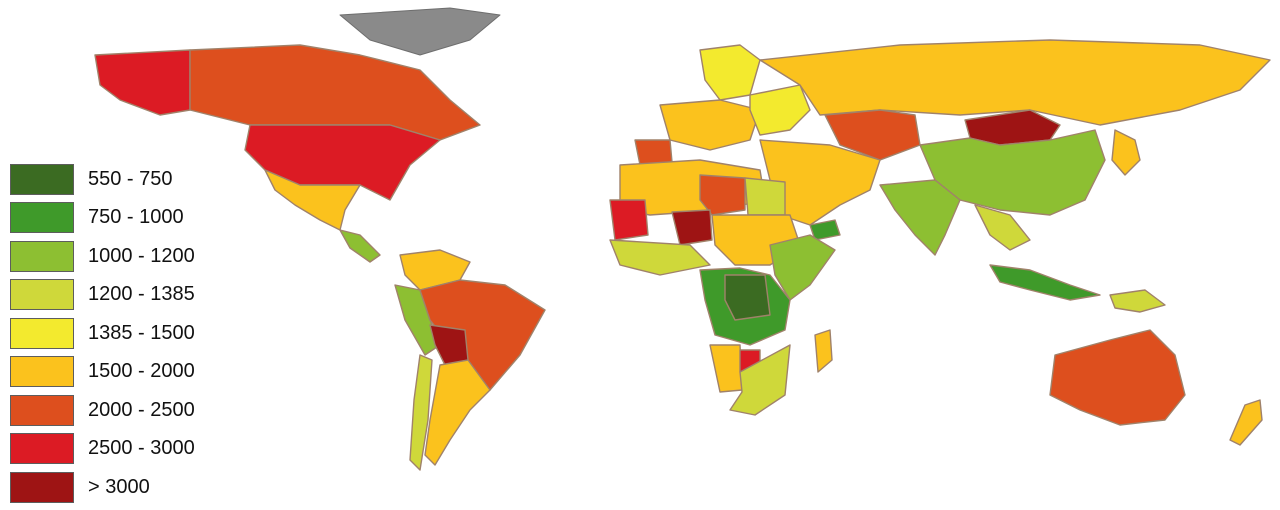 The image size is (1280, 510). Describe the element at coordinates (136, 217) in the screenshot. I see `legend-label: 750 - 1000` at that location.